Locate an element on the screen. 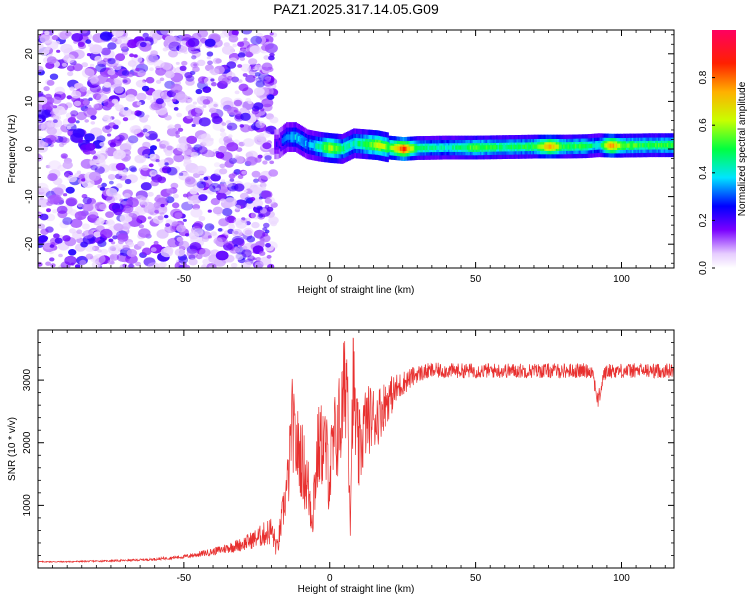 The image size is (750, 600). snr-x-tick-label: 0 is located at coordinates (330, 578).